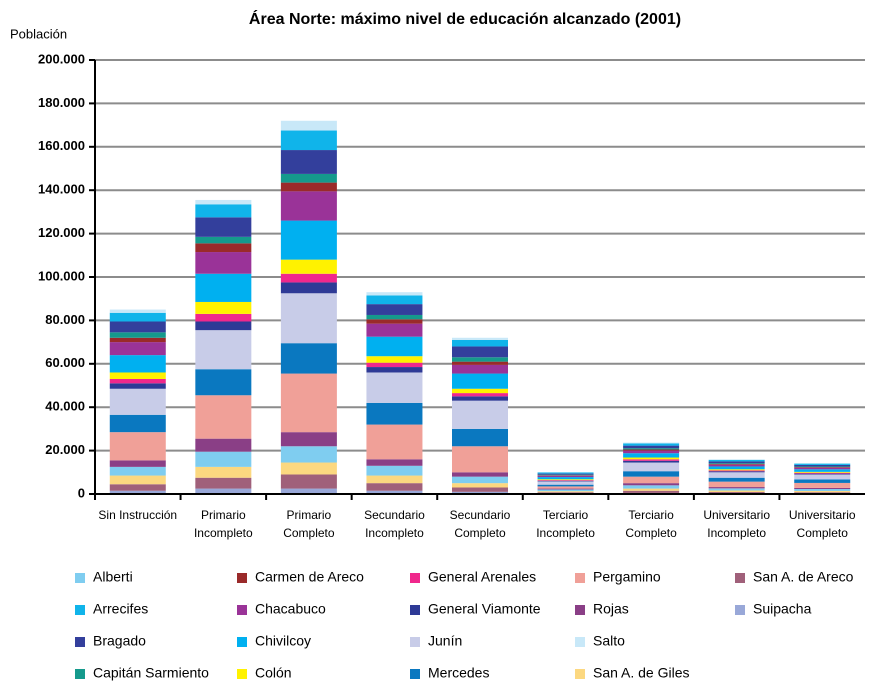 This screenshot has width=869, height=686. What do you see at coordinates (394, 524) in the screenshot?
I see `x-tick-label: Secundario Incompleto` at bounding box center [394, 524].